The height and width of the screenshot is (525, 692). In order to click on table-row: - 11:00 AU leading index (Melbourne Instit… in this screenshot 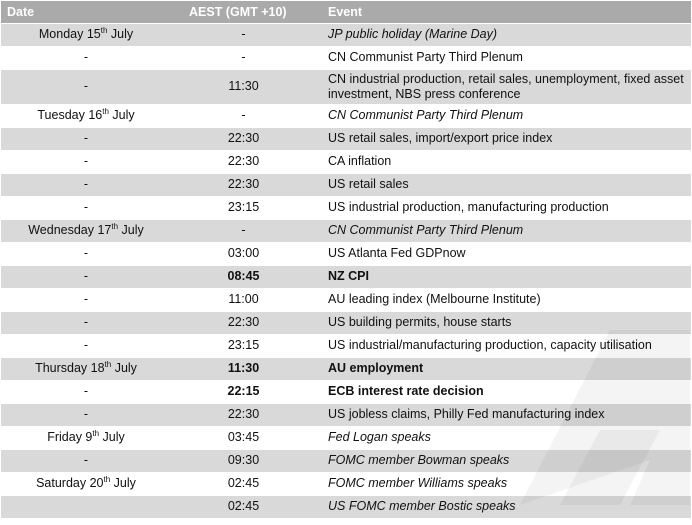, I will do `click(346, 300)`.